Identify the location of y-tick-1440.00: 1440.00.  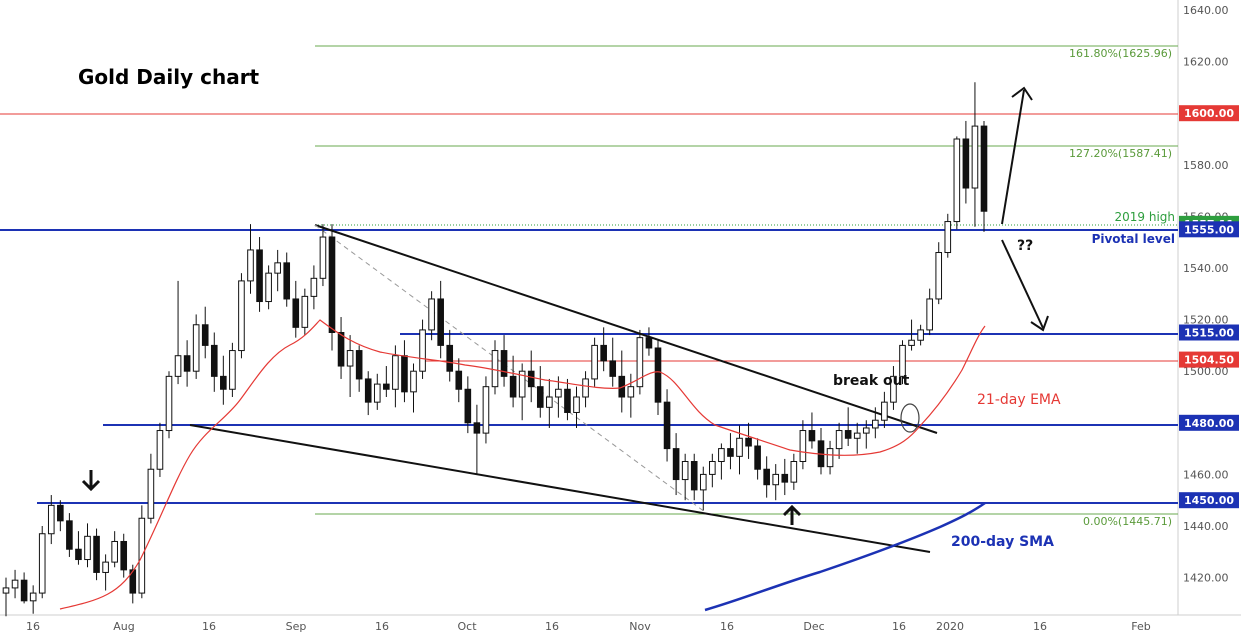
(1206, 526).